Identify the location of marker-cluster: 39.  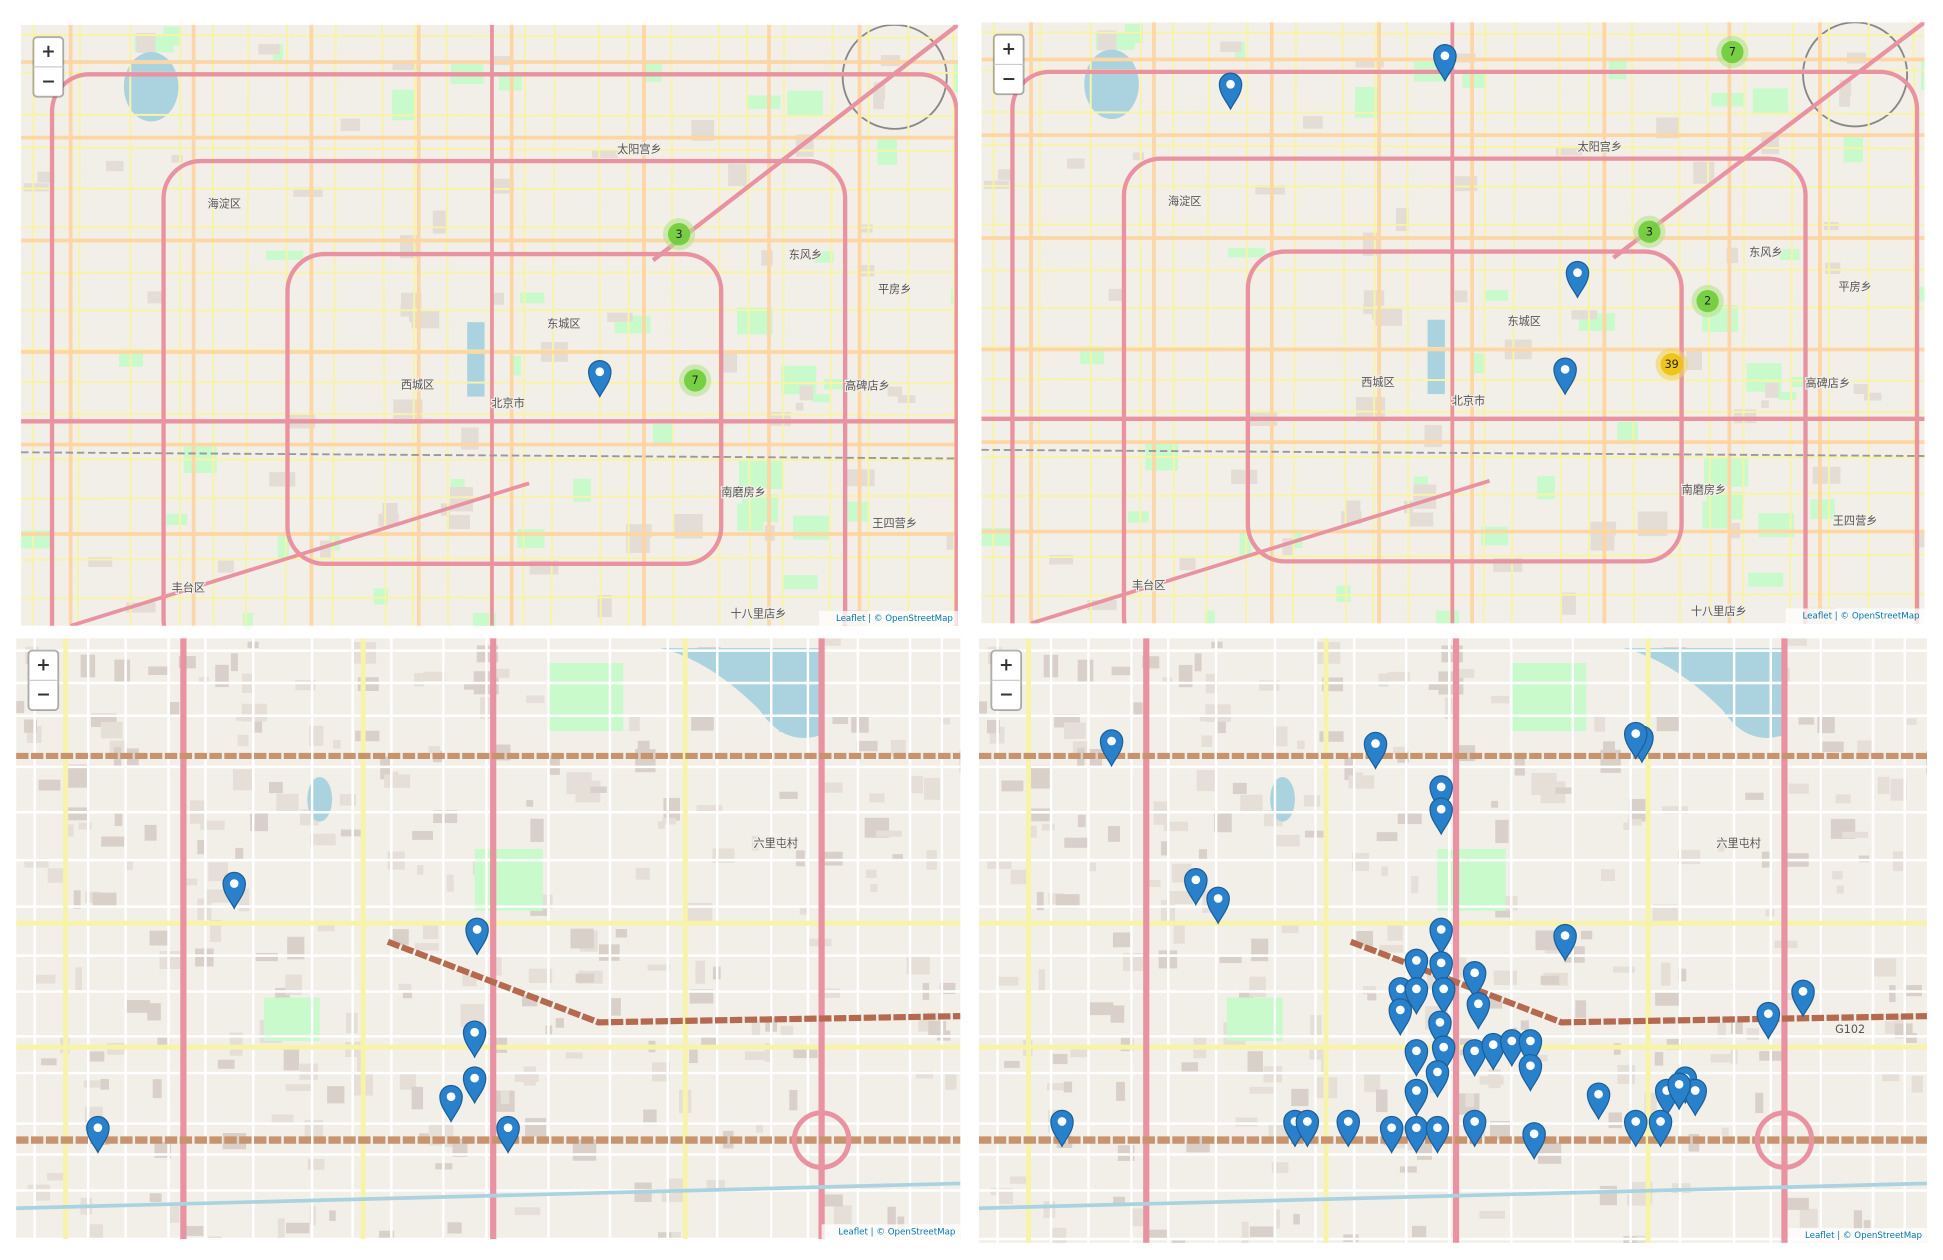
(1671, 364).